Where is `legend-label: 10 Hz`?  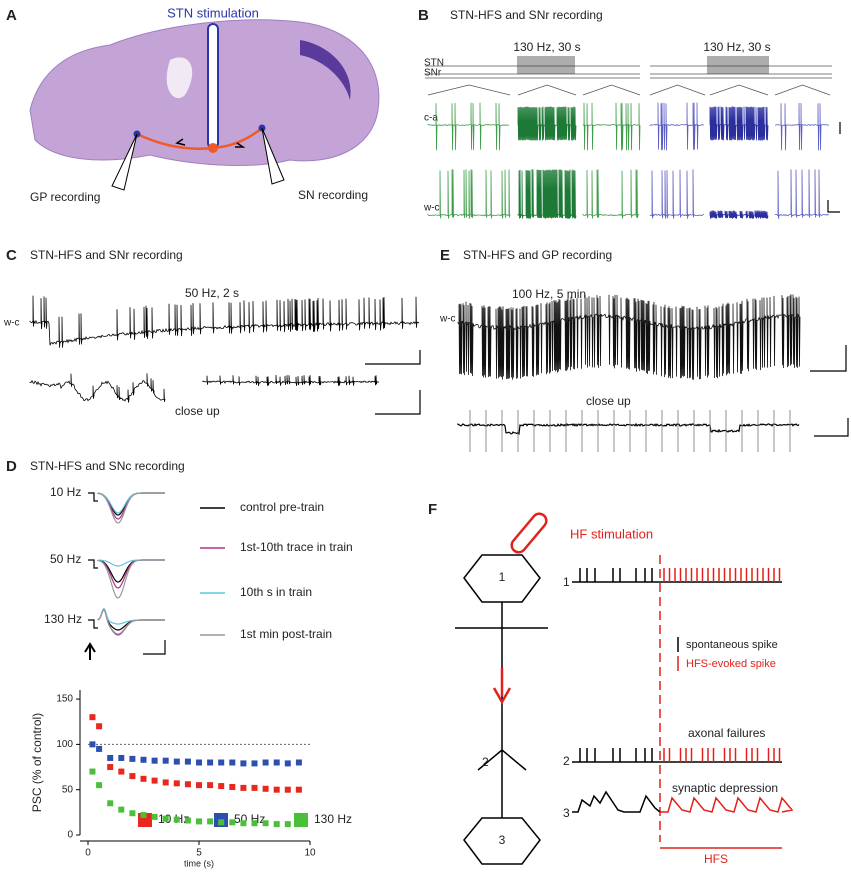
legend-label: 10 Hz is located at coordinates (173, 819).